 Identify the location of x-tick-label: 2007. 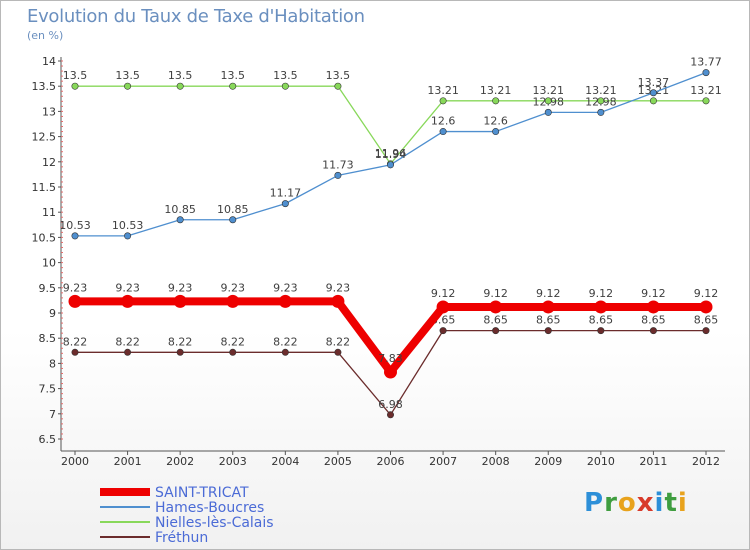
(443, 461).